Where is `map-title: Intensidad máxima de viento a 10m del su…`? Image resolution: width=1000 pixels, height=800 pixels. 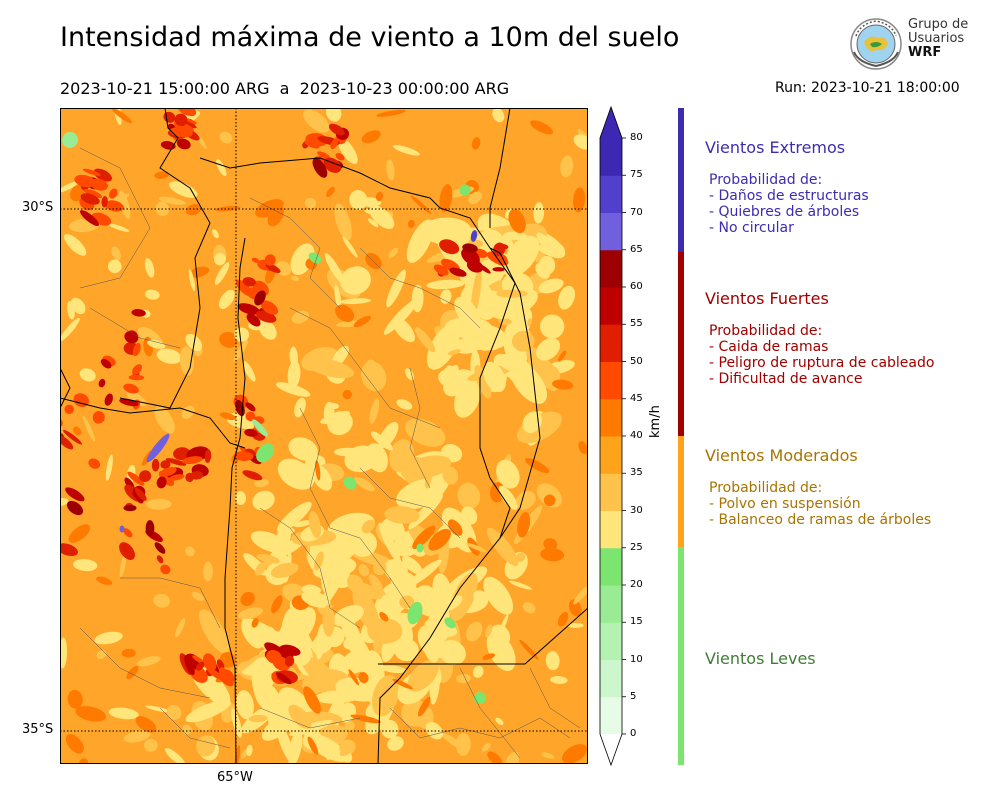 map-title: Intensidad máxima de viento a 10m del su… is located at coordinates (370, 37).